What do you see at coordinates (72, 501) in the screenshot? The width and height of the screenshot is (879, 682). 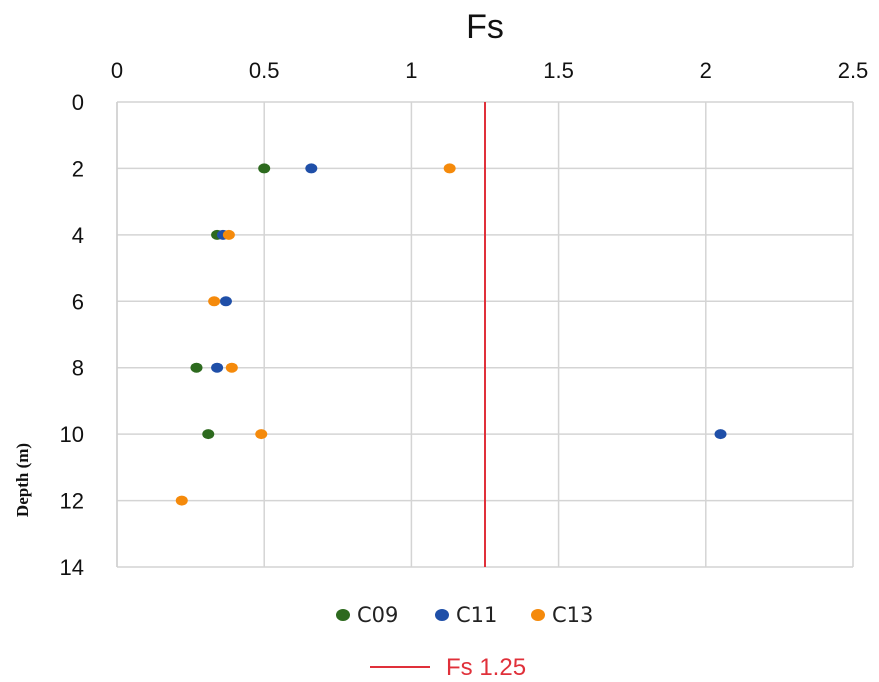 I see `y-tick-label: 12` at bounding box center [72, 501].